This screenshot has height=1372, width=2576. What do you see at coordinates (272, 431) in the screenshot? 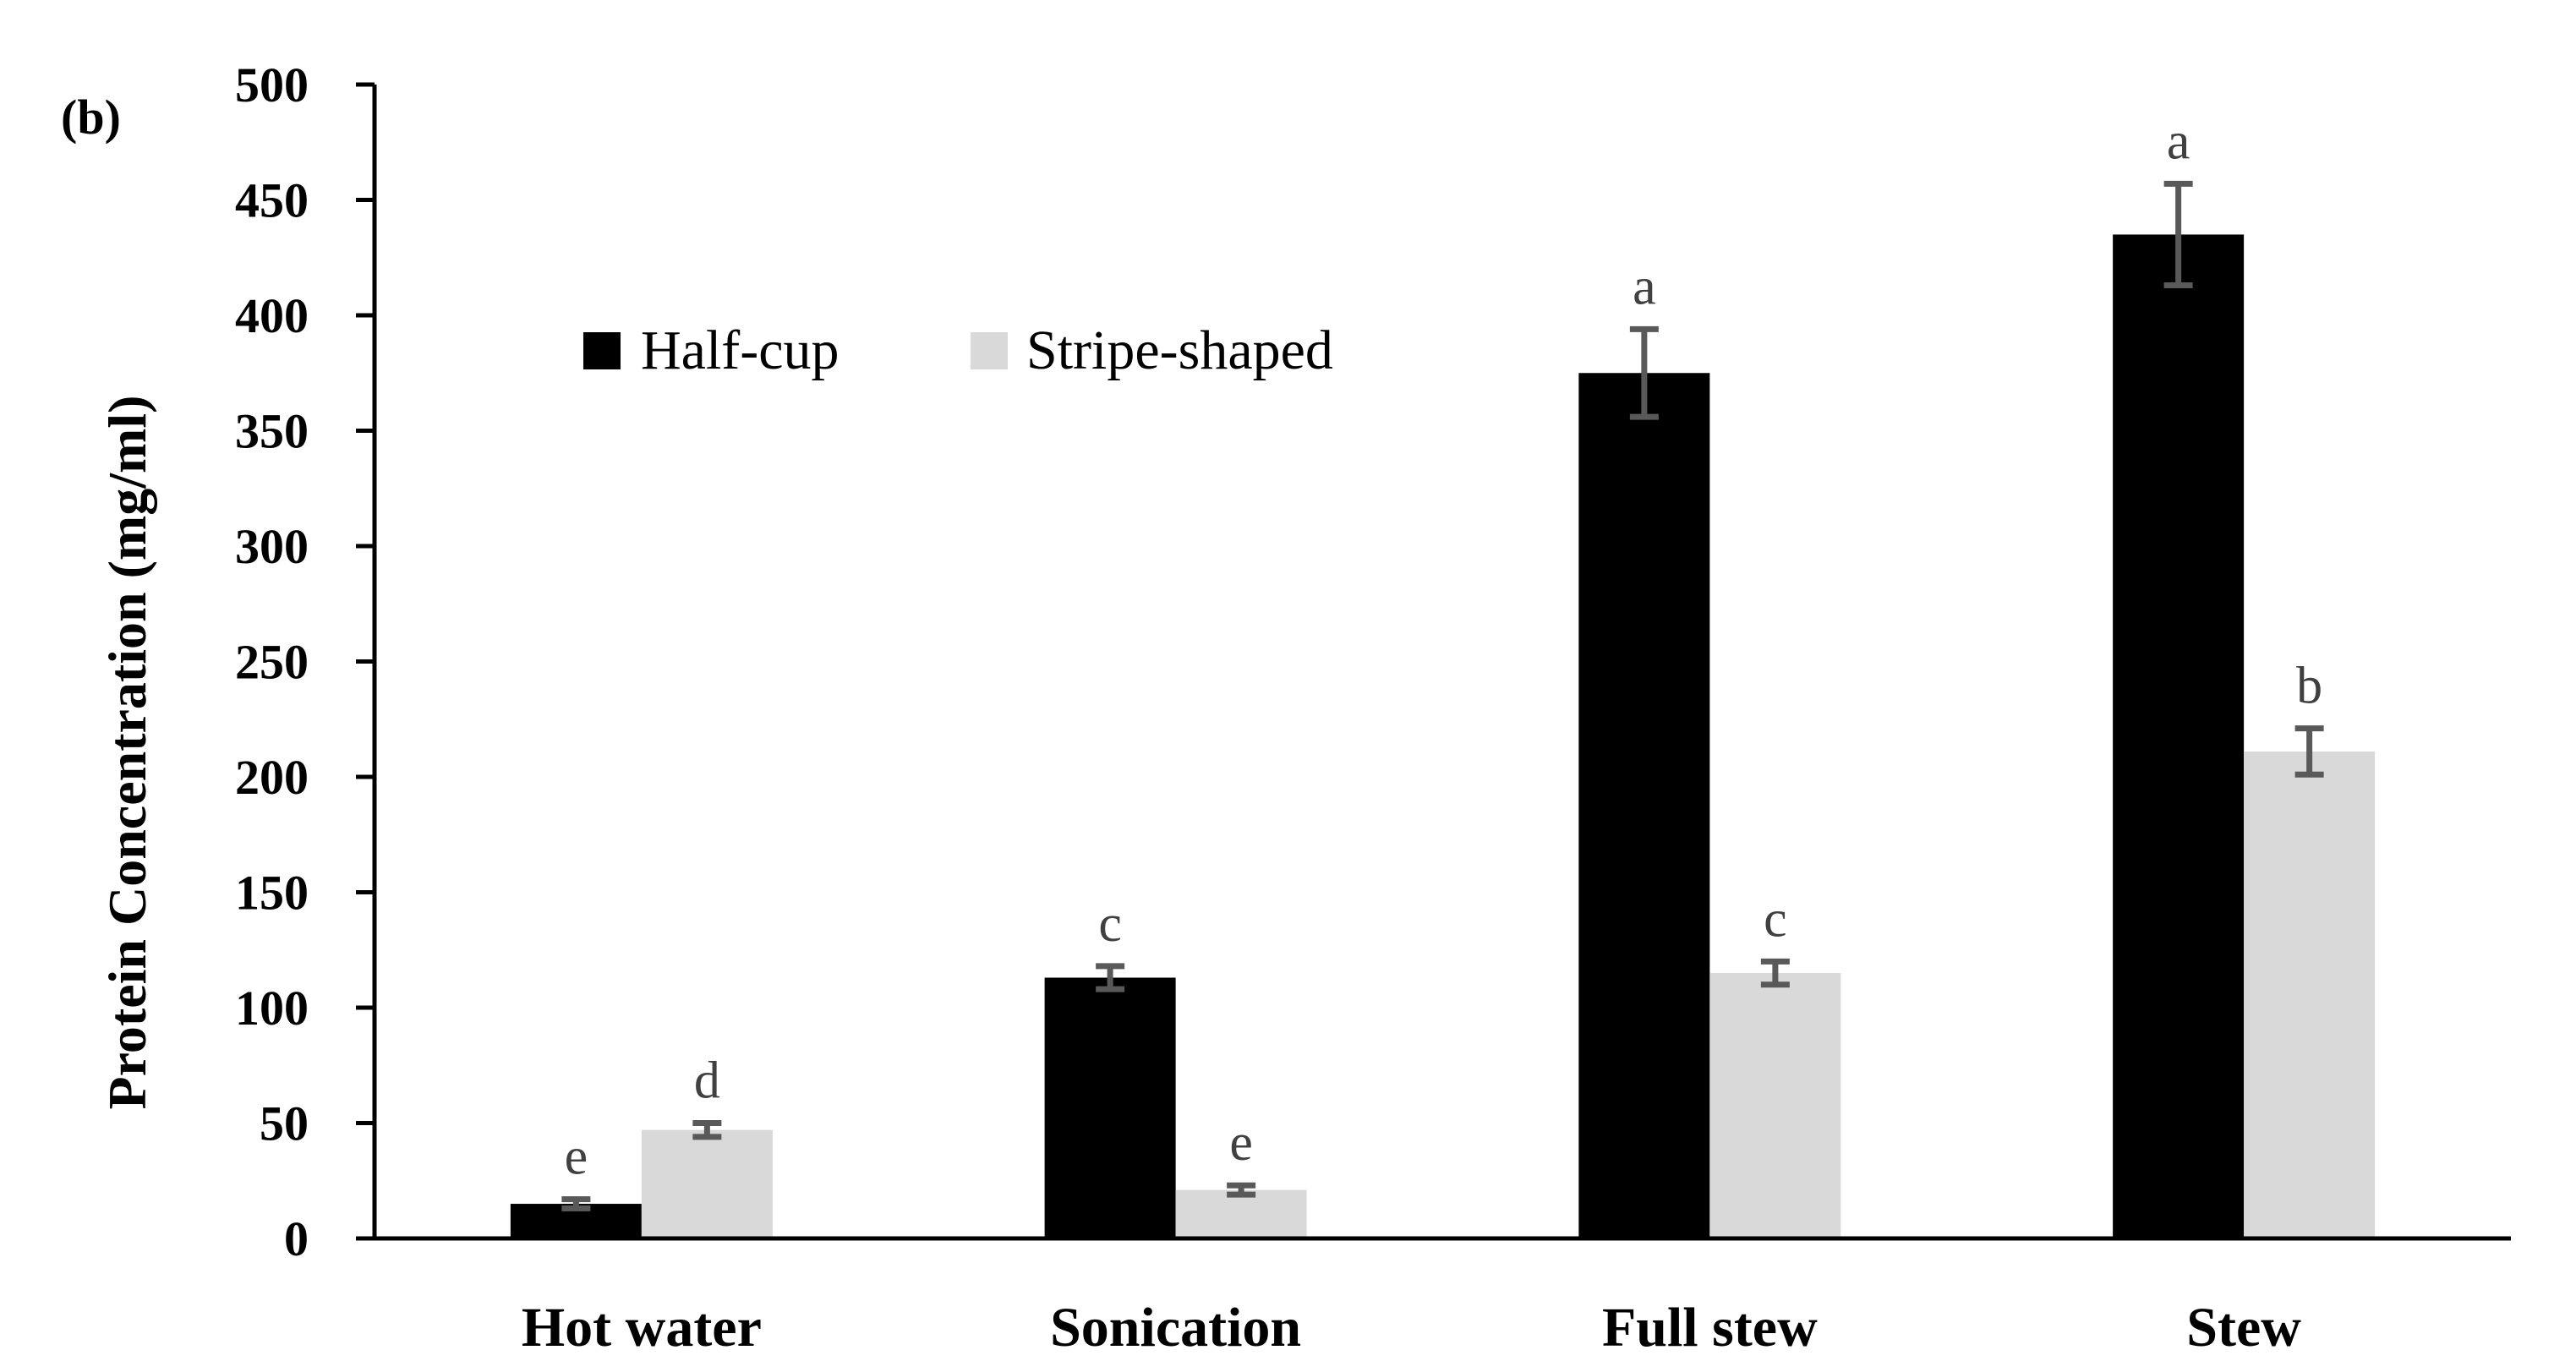
I see `y-tick-label: 350` at bounding box center [272, 431].